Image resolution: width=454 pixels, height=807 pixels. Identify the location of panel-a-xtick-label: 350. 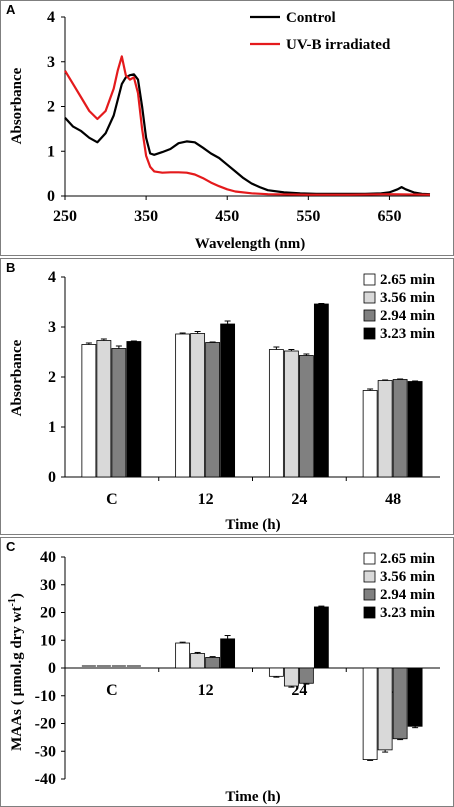
(146, 216).